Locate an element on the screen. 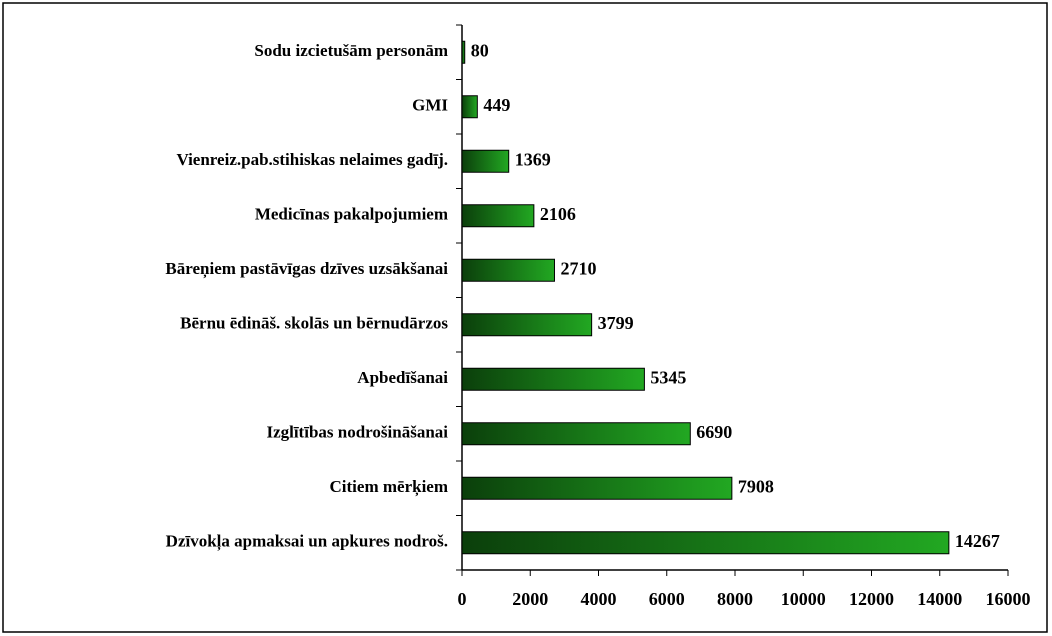 The width and height of the screenshot is (1052, 636). value-label: 2710 is located at coordinates (578, 268).